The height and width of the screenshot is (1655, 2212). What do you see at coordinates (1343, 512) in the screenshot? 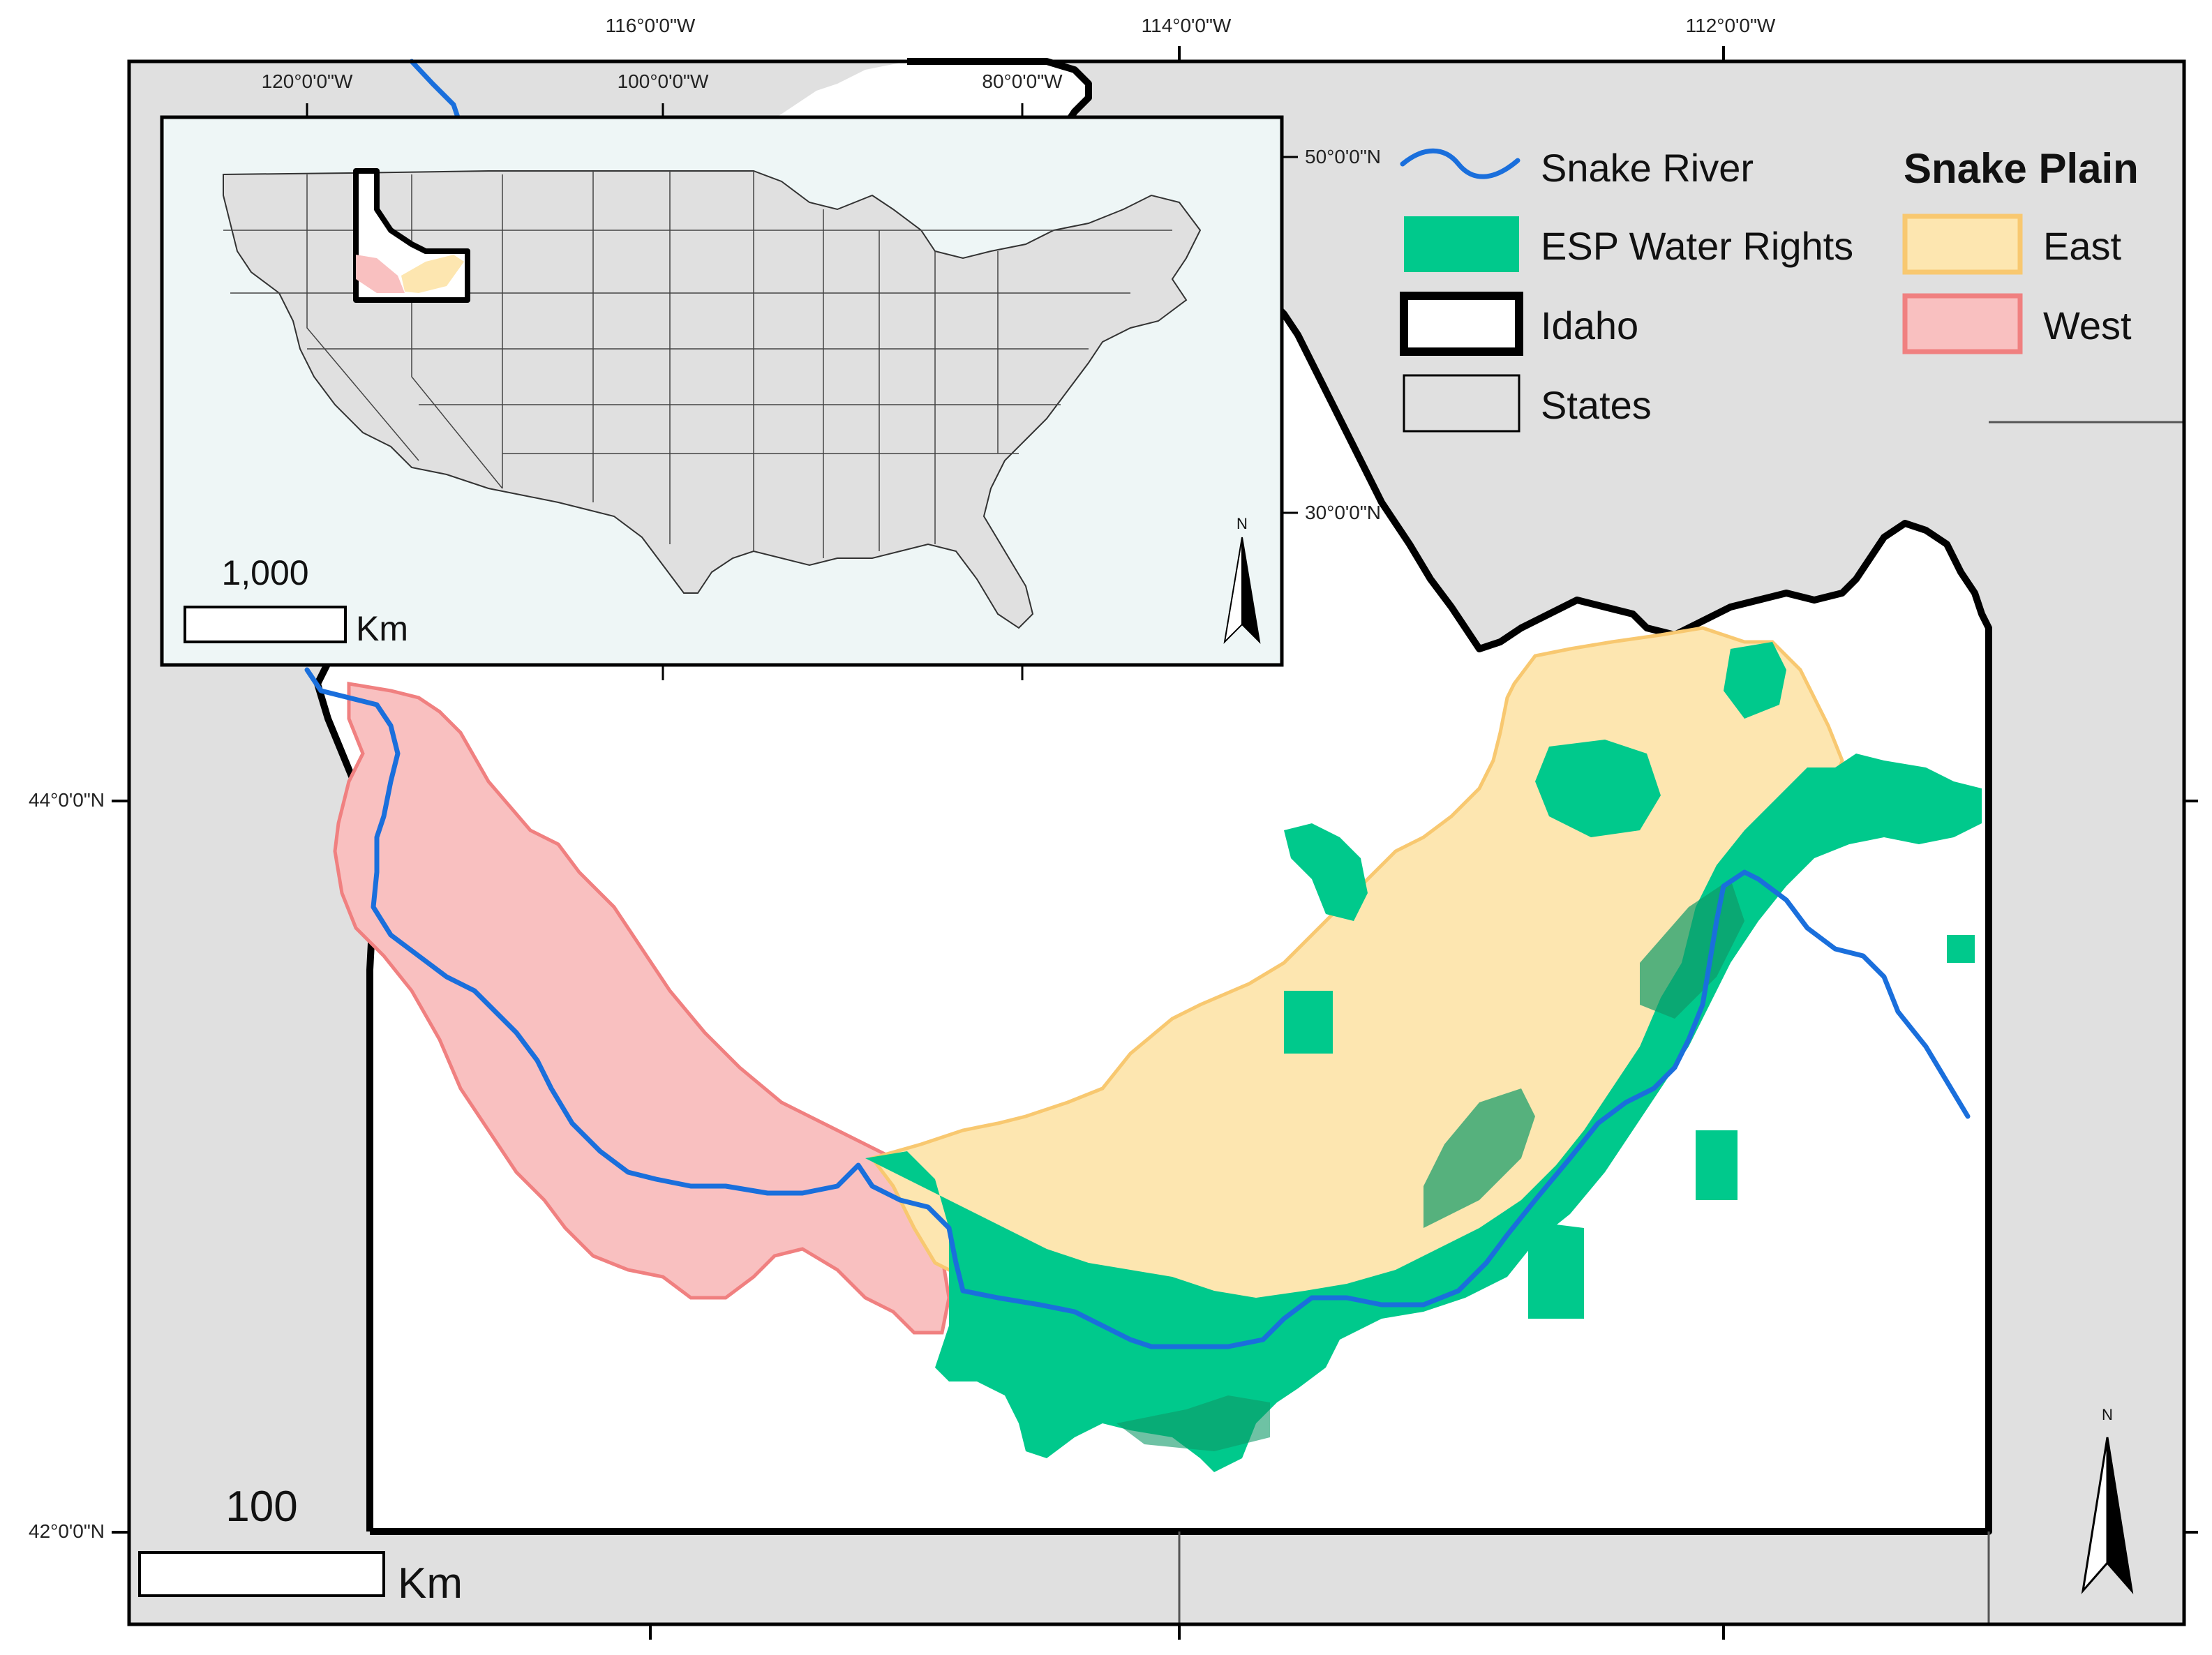
I see `inset-lat-label-30: 30°0'0"N` at bounding box center [1343, 512].